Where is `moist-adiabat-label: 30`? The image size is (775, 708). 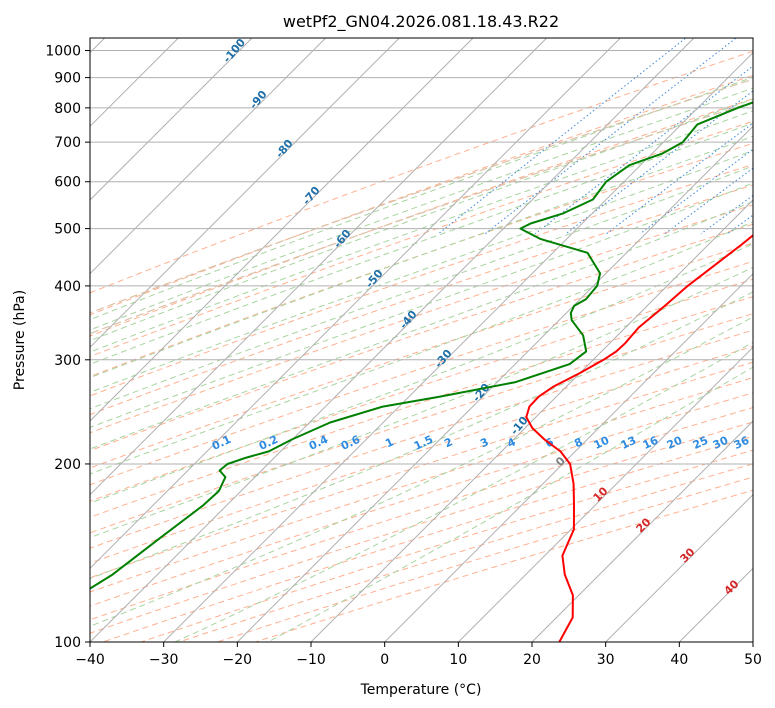
moist-adiabat-label: 30 is located at coordinates (688, 555).